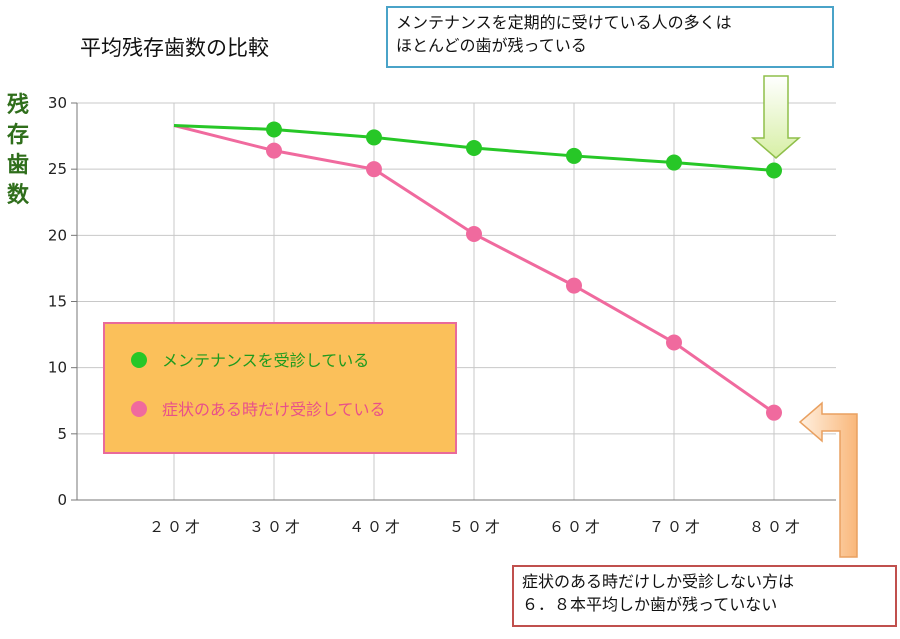 This screenshot has height=639, width=900. I want to click on arrow-down-icon, so click(776, 117).